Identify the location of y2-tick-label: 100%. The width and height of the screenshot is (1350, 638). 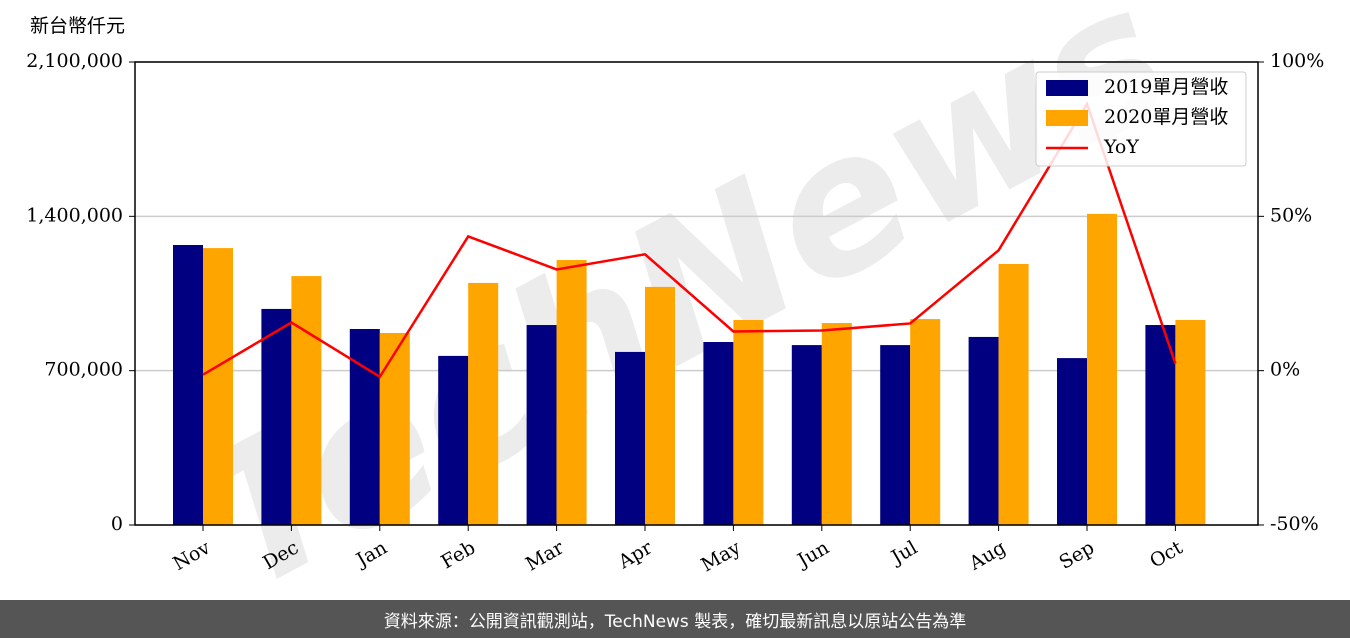
(1297, 61).